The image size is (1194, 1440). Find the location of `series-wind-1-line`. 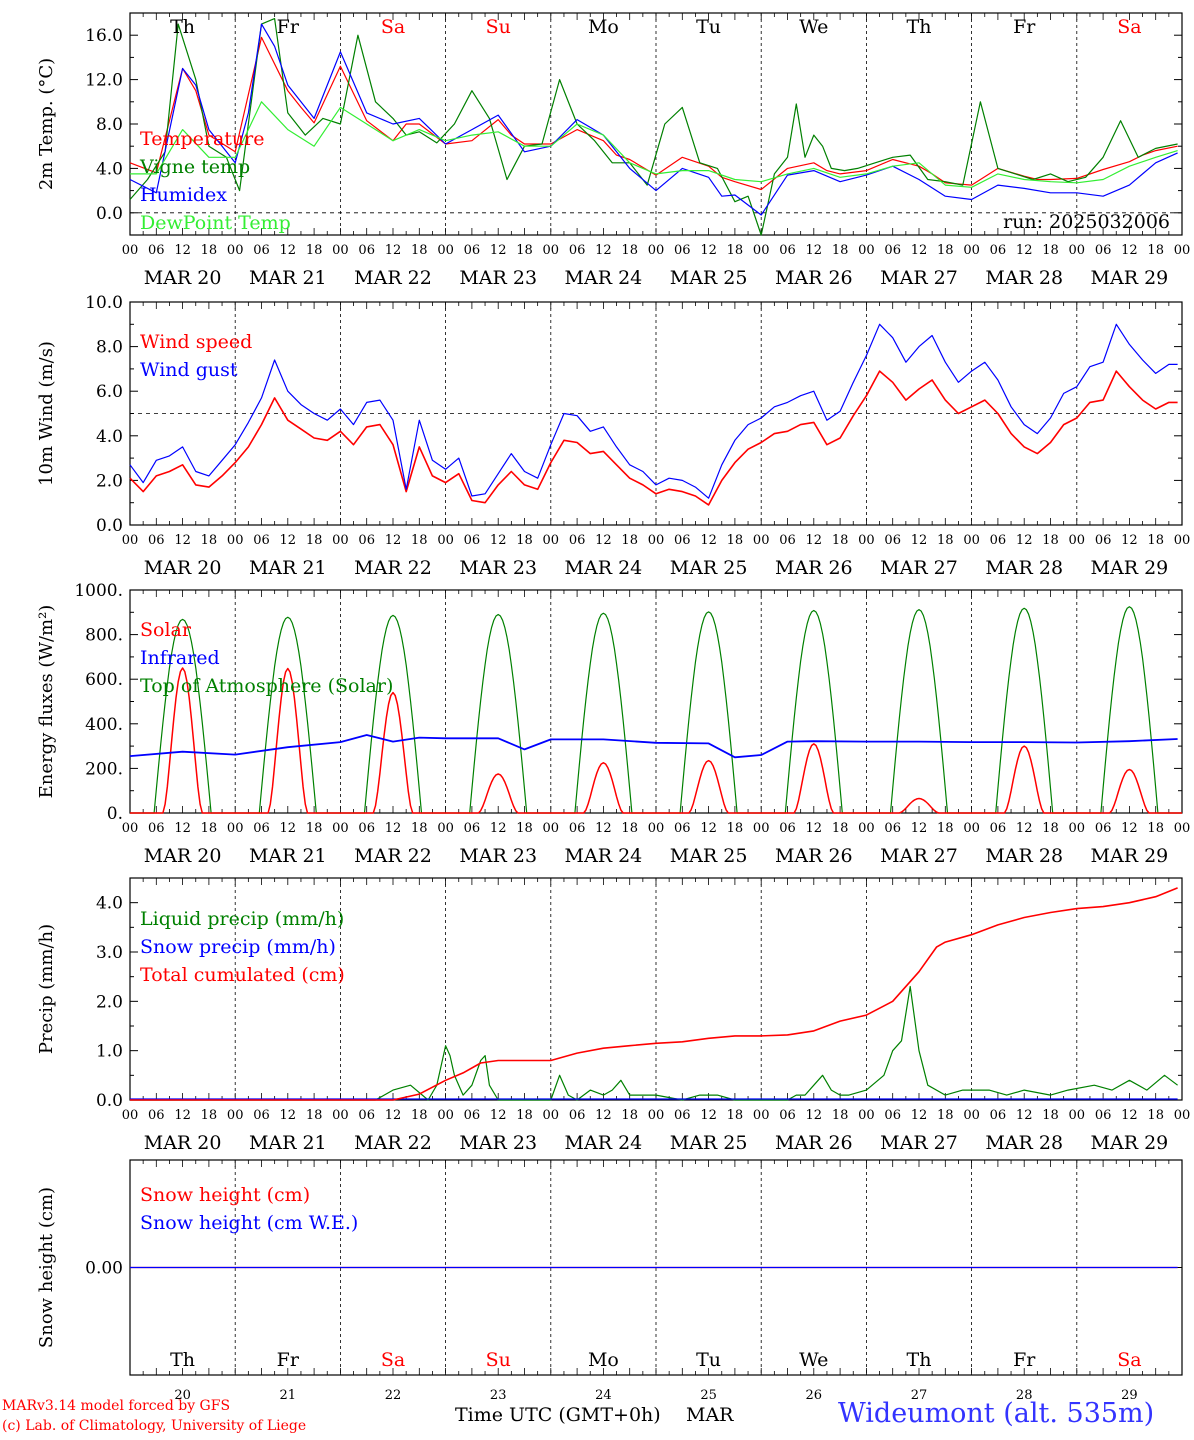

series-wind-1-line is located at coordinates (653, 411).